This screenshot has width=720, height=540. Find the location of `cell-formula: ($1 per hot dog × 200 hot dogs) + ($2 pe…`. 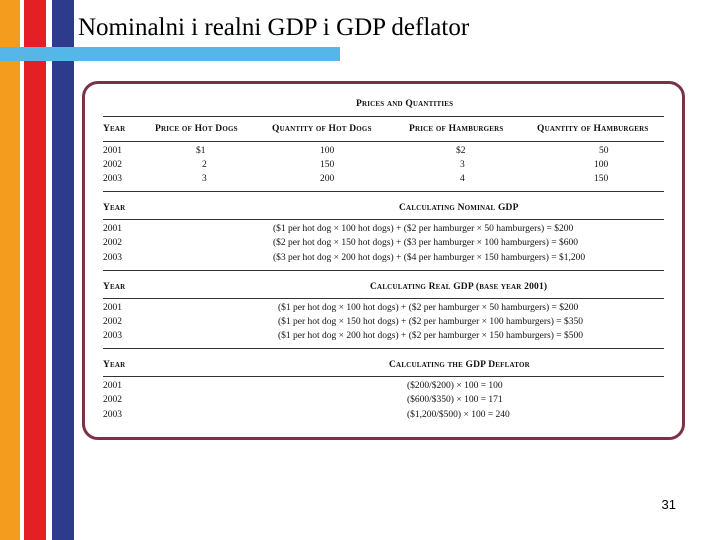

cell-formula: ($1 per hot dog × 200 hot dogs) + ($2 pe… is located at coordinates (430, 336).